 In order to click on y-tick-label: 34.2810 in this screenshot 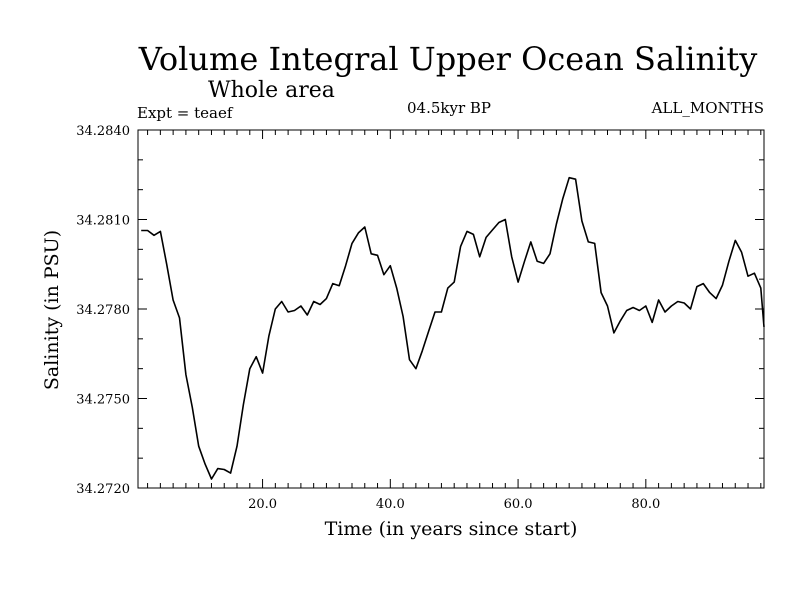, I will do `click(103, 221)`.